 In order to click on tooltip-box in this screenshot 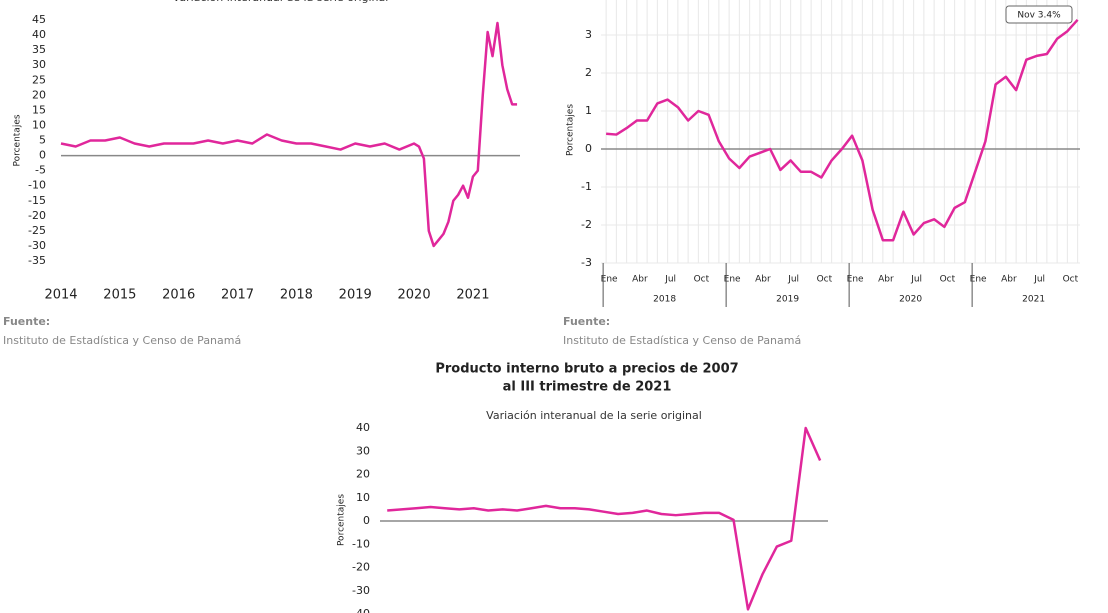, I will do `click(1039, 14)`.